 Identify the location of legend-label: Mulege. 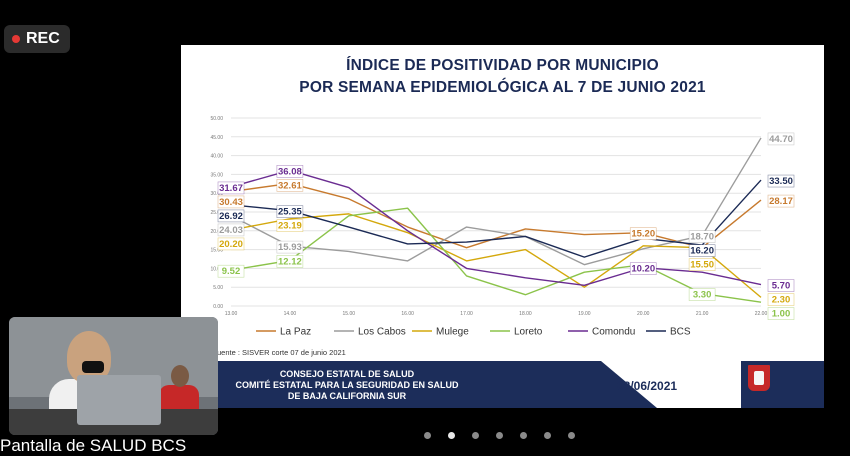
(452, 332).